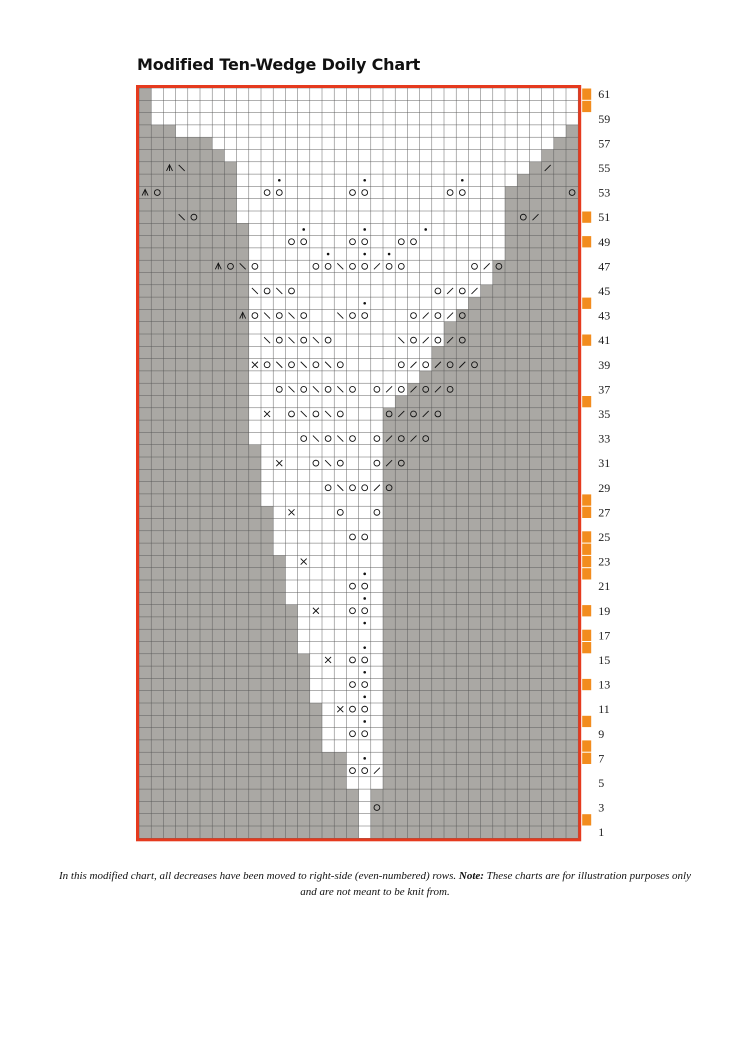  Describe the element at coordinates (601, 808) in the screenshot. I see `row-label: 3` at that location.